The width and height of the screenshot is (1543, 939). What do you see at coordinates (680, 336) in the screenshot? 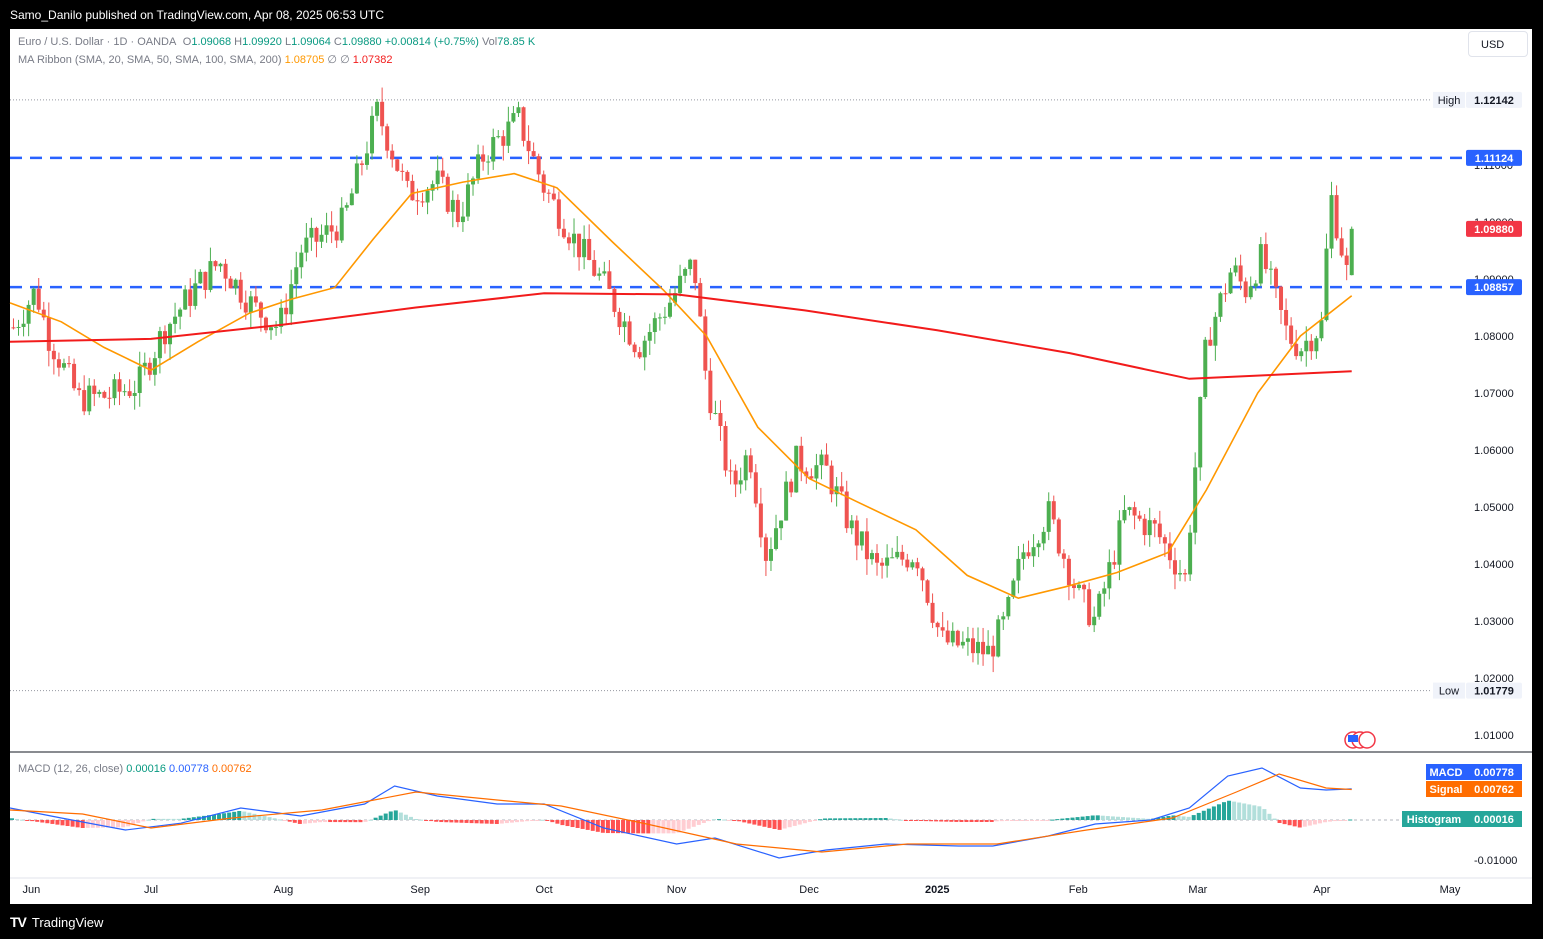
I see `ma200-line` at bounding box center [680, 336].